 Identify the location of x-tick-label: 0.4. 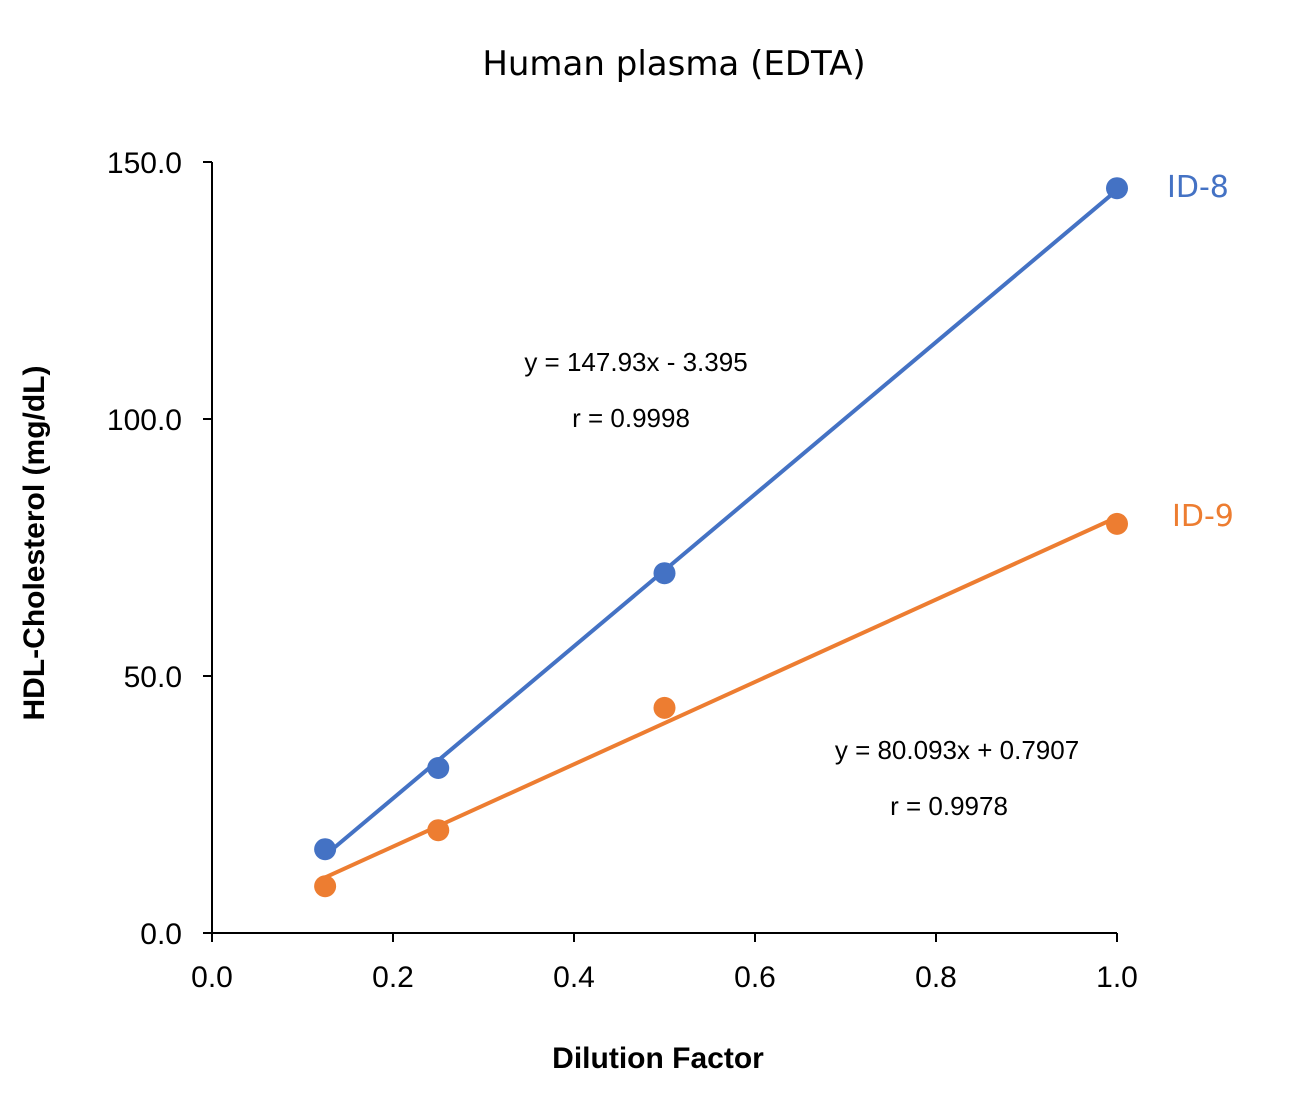
(574, 977).